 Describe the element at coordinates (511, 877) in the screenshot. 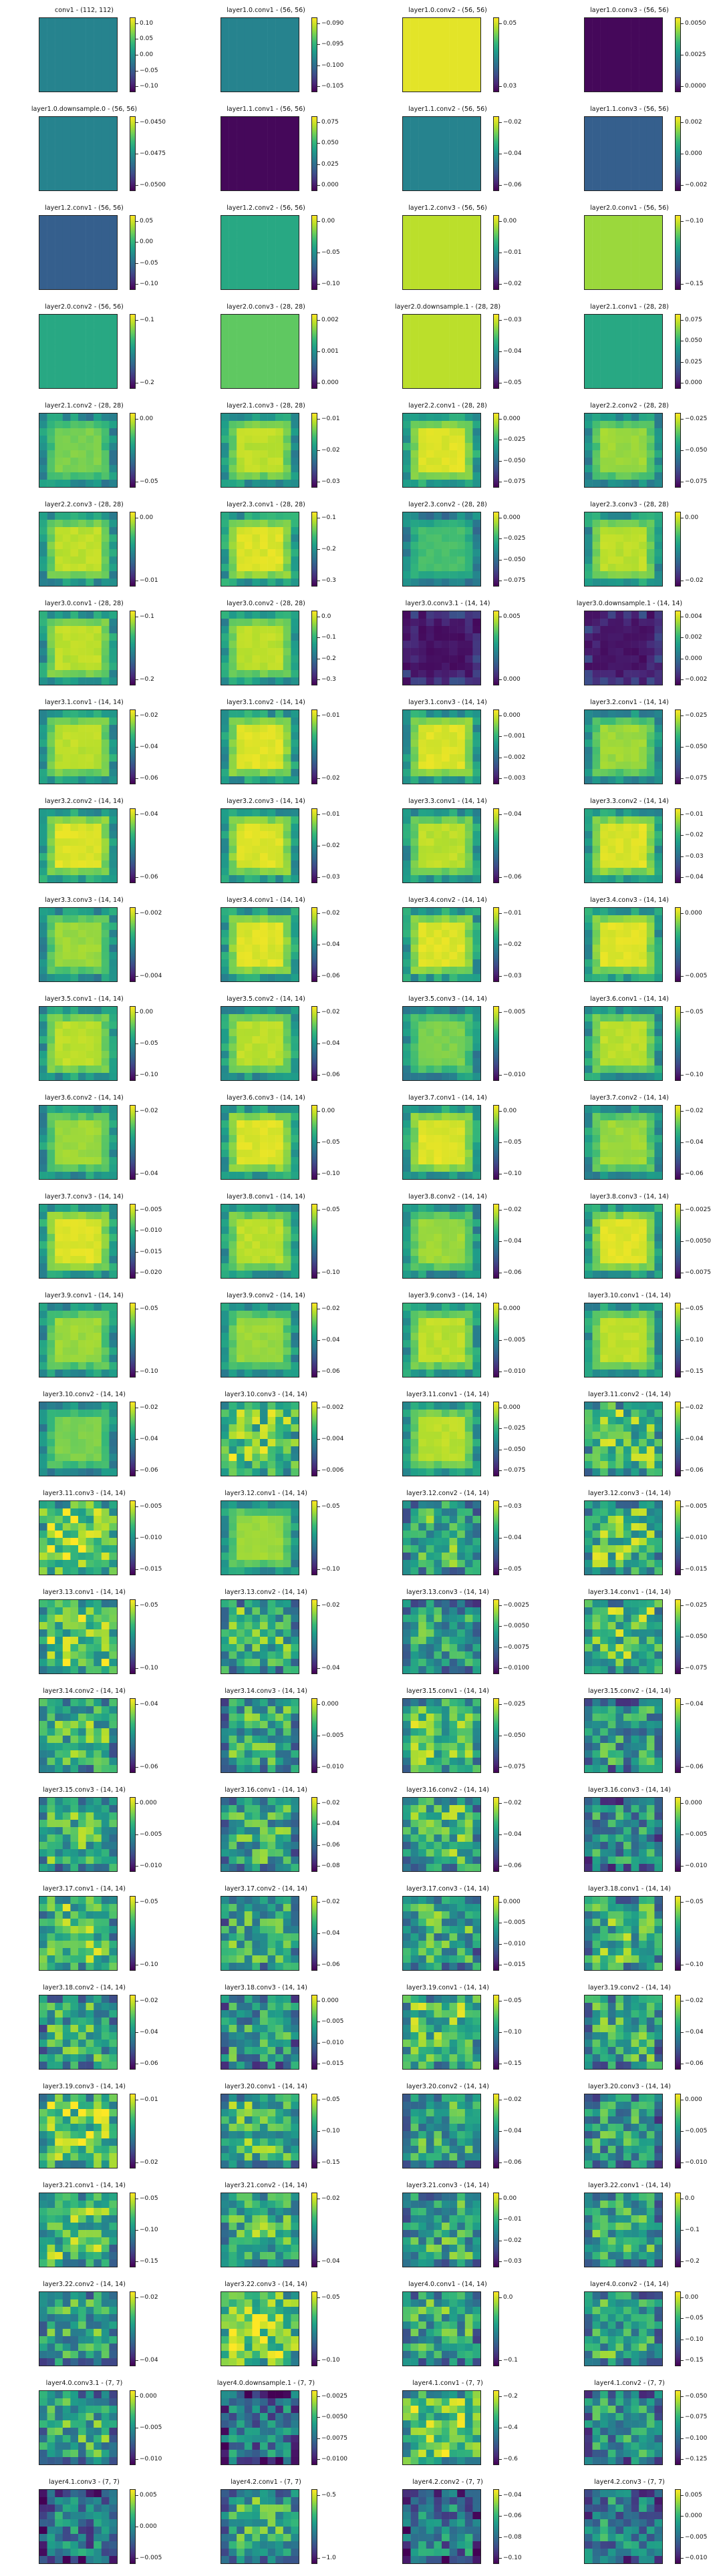

I see `colorbar-tick-label: −0.06` at that location.